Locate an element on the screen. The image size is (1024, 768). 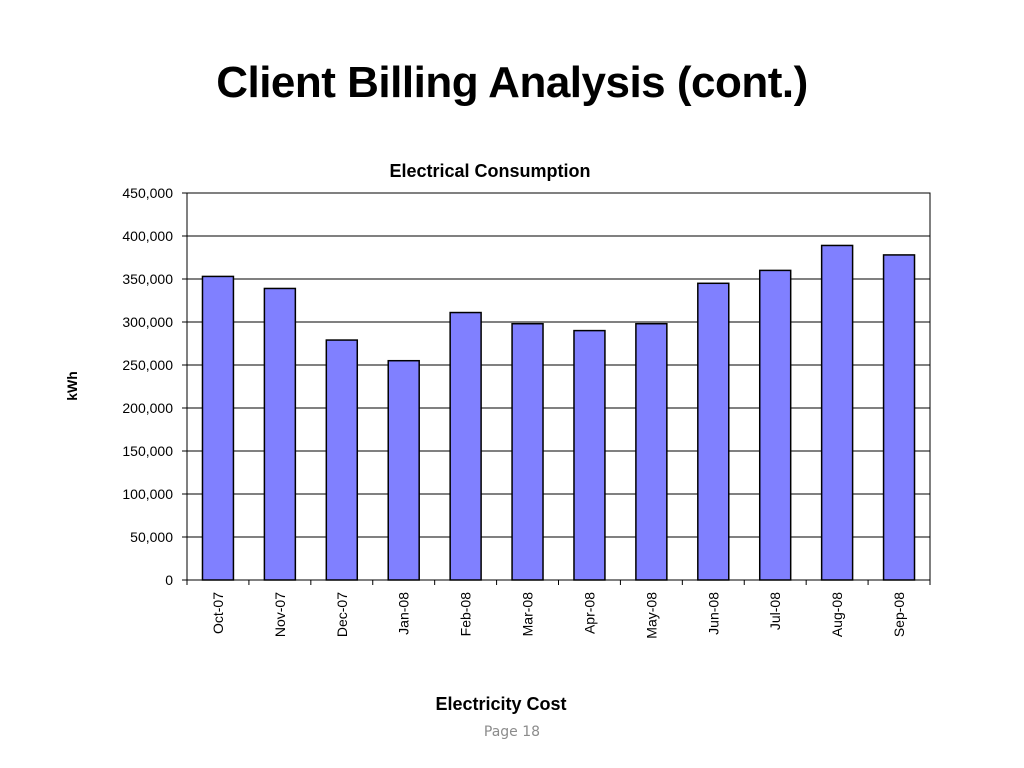
x-tick-label: Jun-08 is located at coordinates (713, 613).